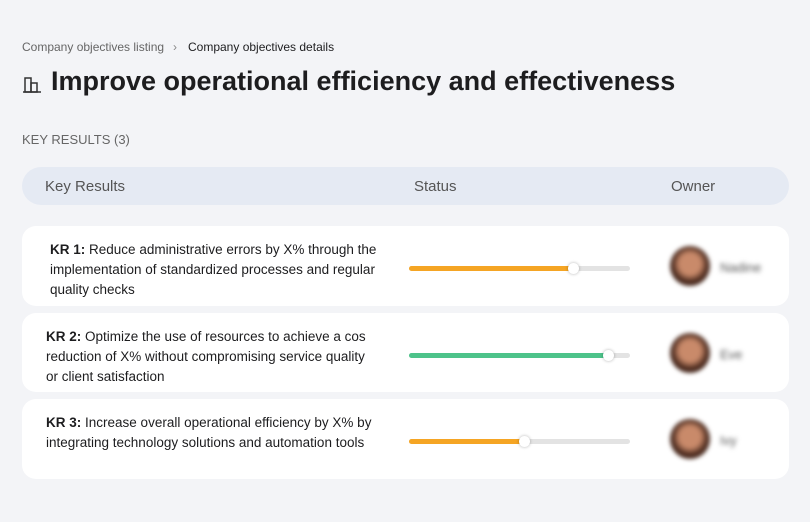 The width and height of the screenshot is (810, 522). Describe the element at coordinates (64, 336) in the screenshot. I see `key-result-label: KR 2:` at that location.